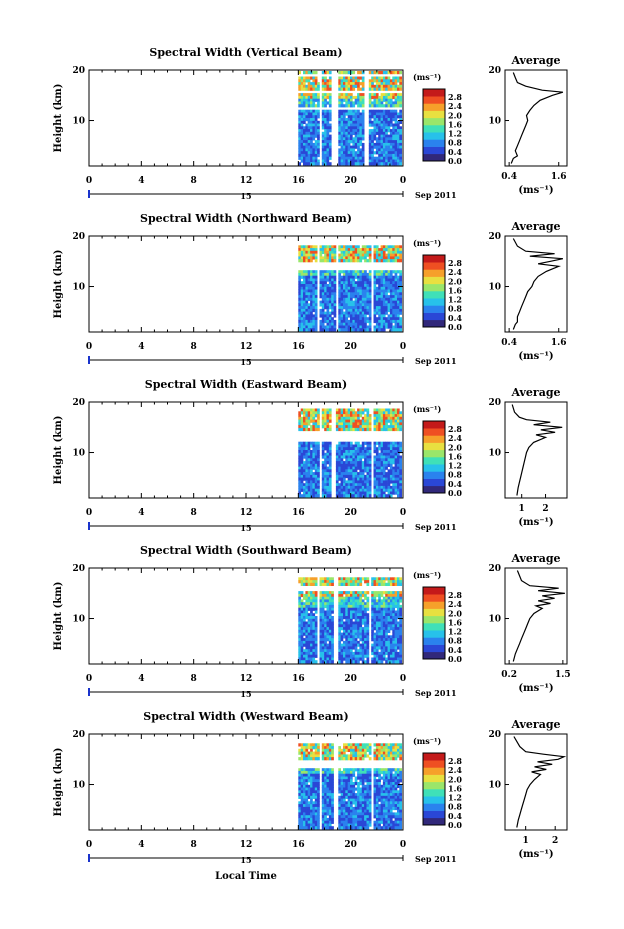 The height and width of the screenshot is (929, 624). Describe the element at coordinates (494, 237) in the screenshot. I see `average-y-tick-label: 20` at that location.